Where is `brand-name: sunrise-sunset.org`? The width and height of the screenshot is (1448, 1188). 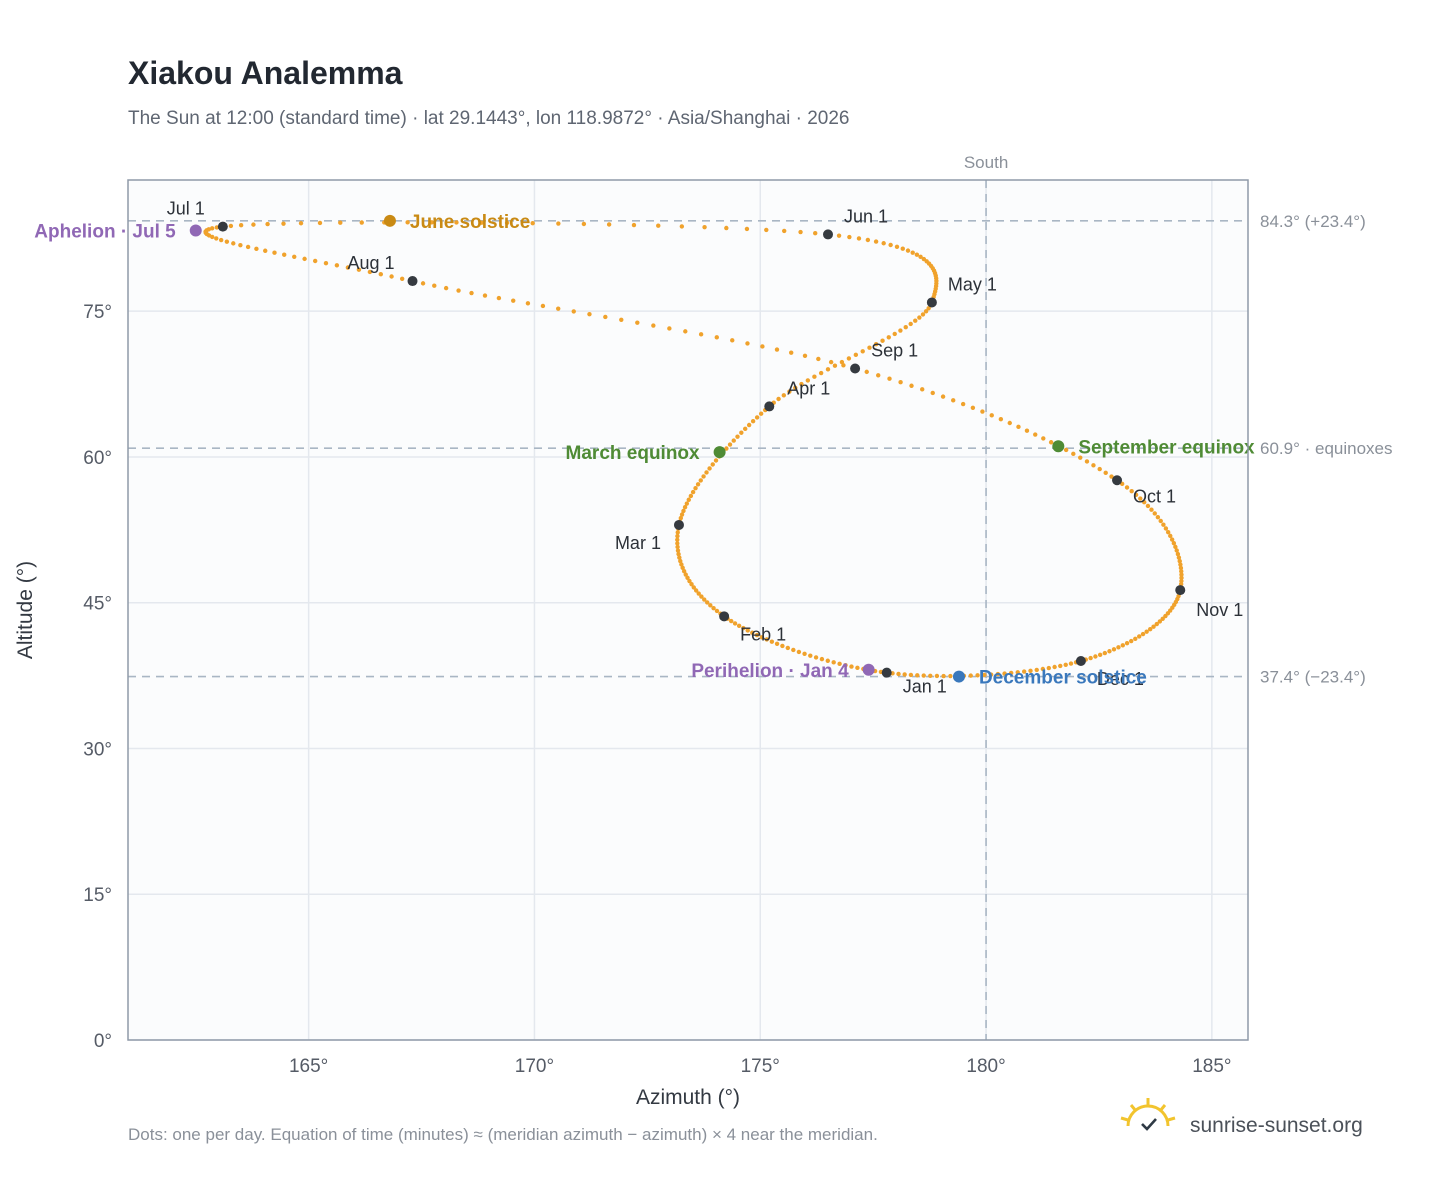
brand-name: sunrise-sunset.org is located at coordinates (1276, 1125).